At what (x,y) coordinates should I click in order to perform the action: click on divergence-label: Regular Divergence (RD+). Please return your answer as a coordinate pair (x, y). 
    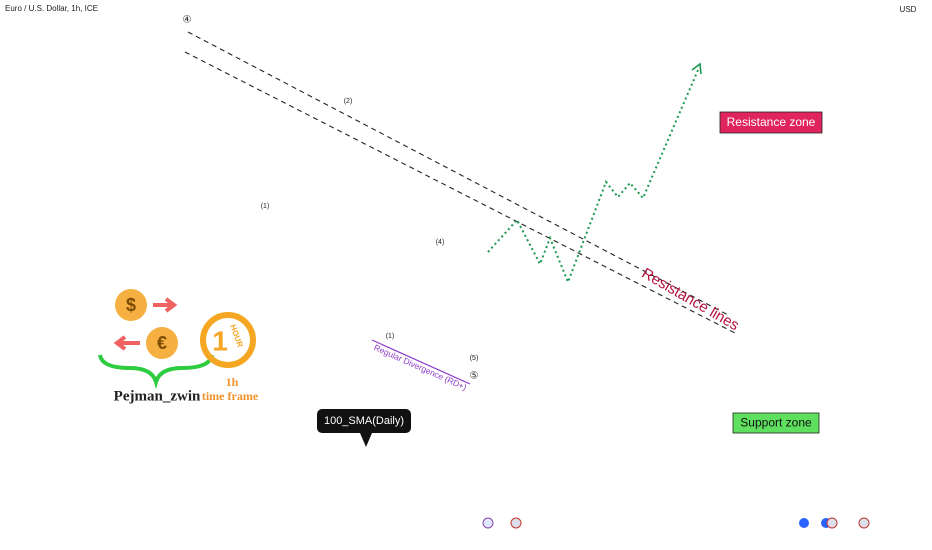
    Looking at the image, I should click on (420, 367).